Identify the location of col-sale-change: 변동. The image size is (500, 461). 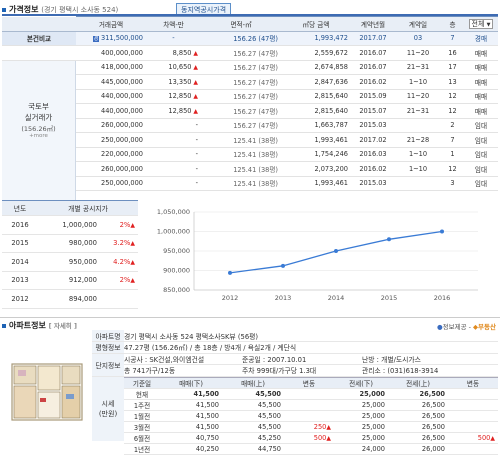
(309, 382).